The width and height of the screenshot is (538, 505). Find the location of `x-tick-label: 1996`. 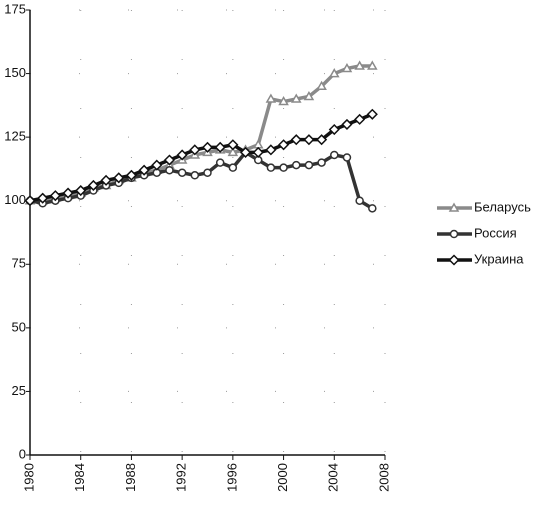

x-tick-label: 1996 is located at coordinates (231, 477).